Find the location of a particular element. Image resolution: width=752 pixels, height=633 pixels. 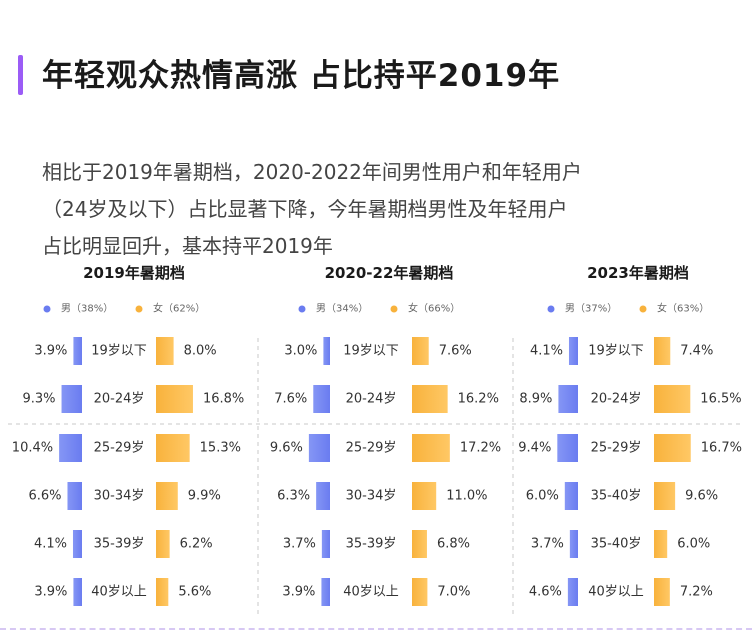

age-category-label-1-1: 19岁以下 is located at coordinates (119, 351).